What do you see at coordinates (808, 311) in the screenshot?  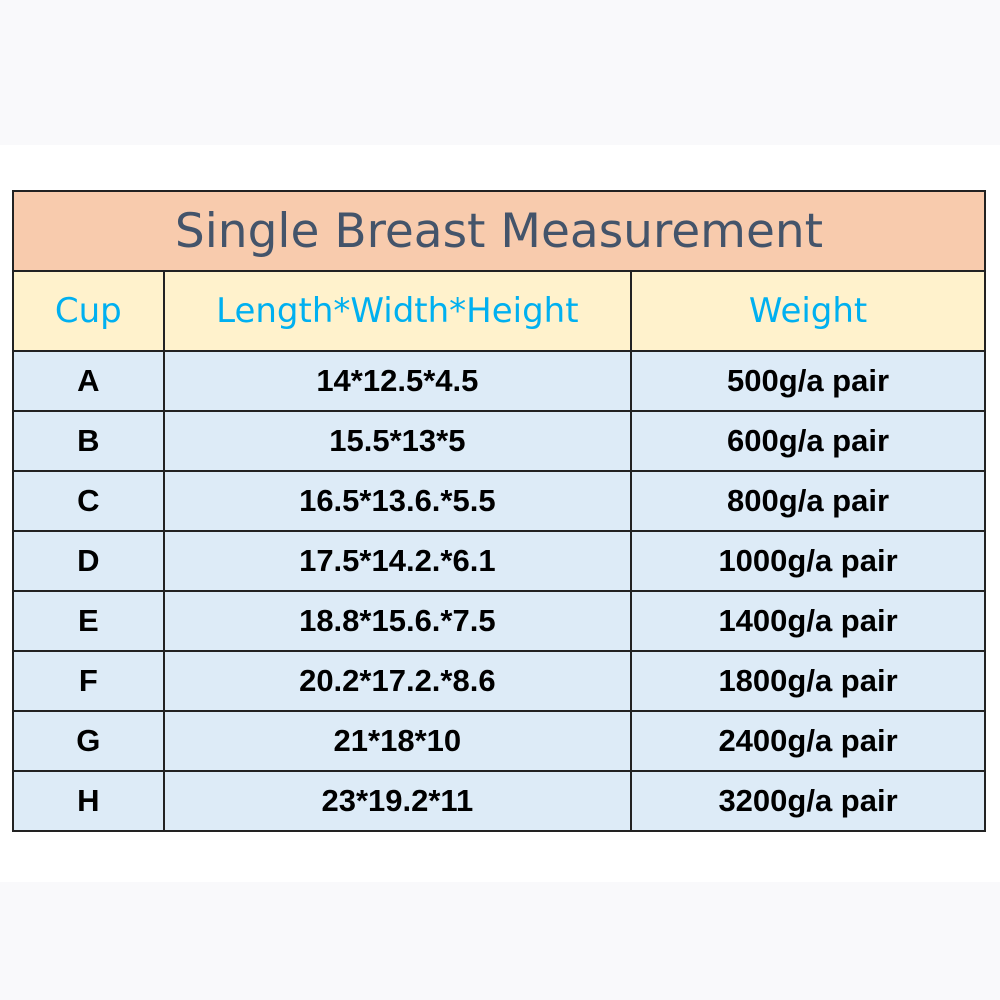 I see `column-header-weight: Weight` at bounding box center [808, 311].